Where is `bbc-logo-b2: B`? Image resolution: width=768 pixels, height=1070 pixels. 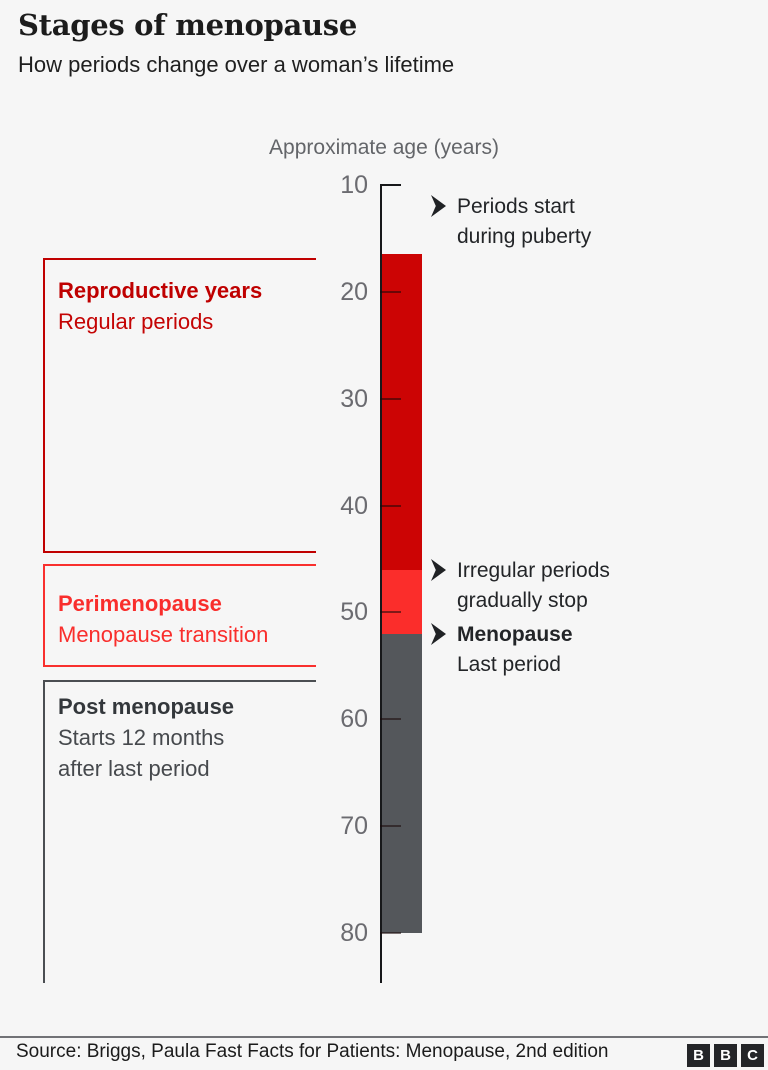 bbc-logo-b2: B is located at coordinates (725, 1055).